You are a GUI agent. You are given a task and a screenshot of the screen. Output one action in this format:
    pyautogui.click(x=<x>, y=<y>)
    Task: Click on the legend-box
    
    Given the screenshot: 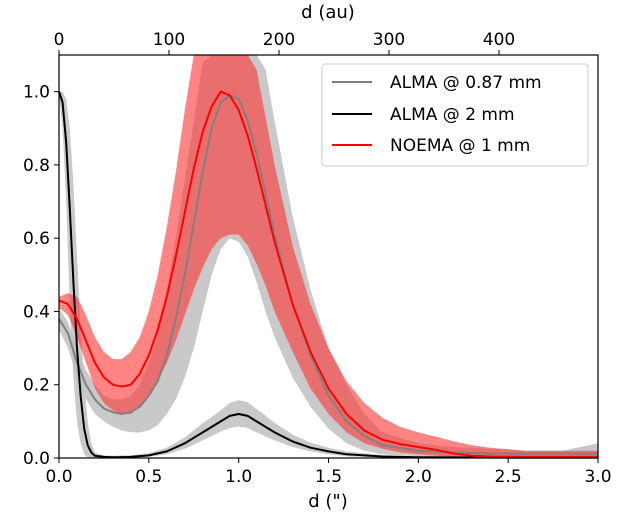 What is the action you would take?
    pyautogui.click(x=455, y=115)
    